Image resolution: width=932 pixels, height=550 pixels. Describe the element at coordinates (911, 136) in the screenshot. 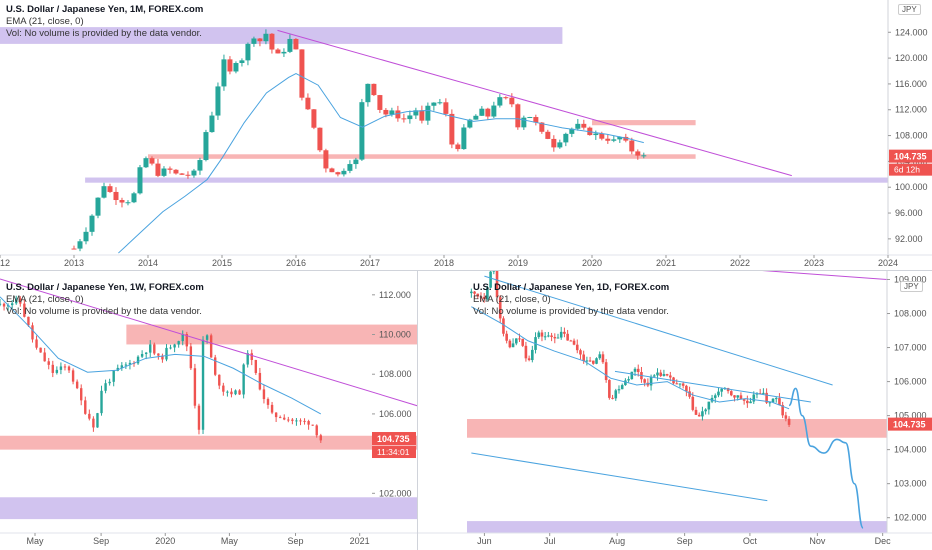

I see `price-tick-label: 108.000` at that location.